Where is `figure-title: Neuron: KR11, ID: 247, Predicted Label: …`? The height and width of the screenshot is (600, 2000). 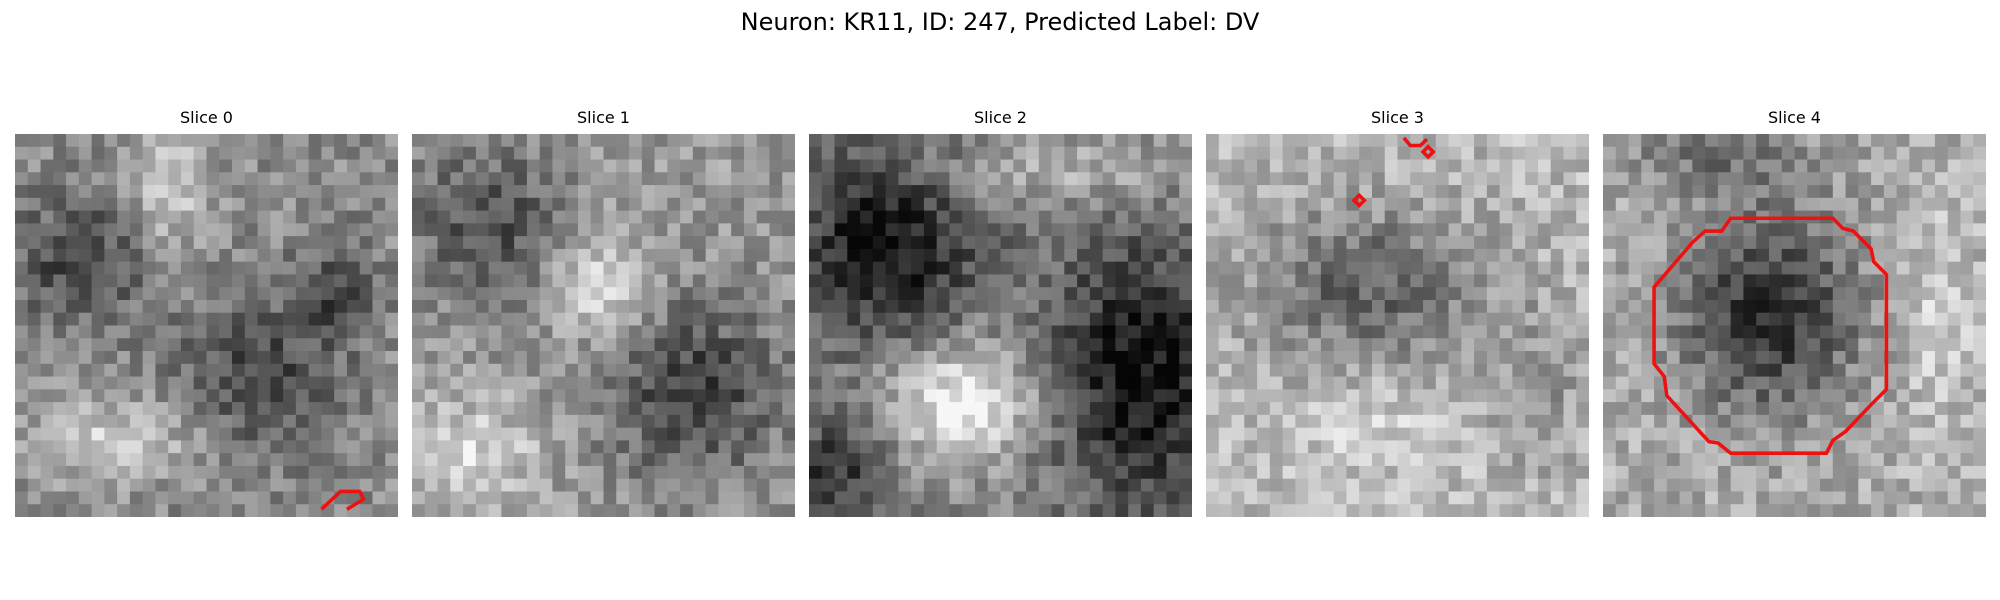 figure-title: Neuron: KR11, ID: 247, Predicted Label: … is located at coordinates (1000, 22).